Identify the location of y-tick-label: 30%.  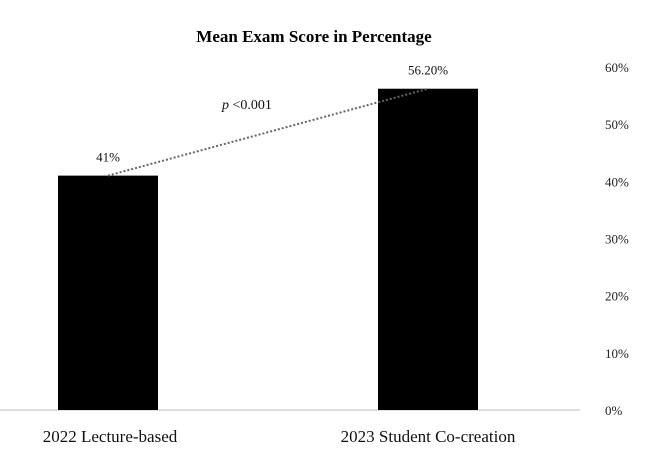
(617, 239).